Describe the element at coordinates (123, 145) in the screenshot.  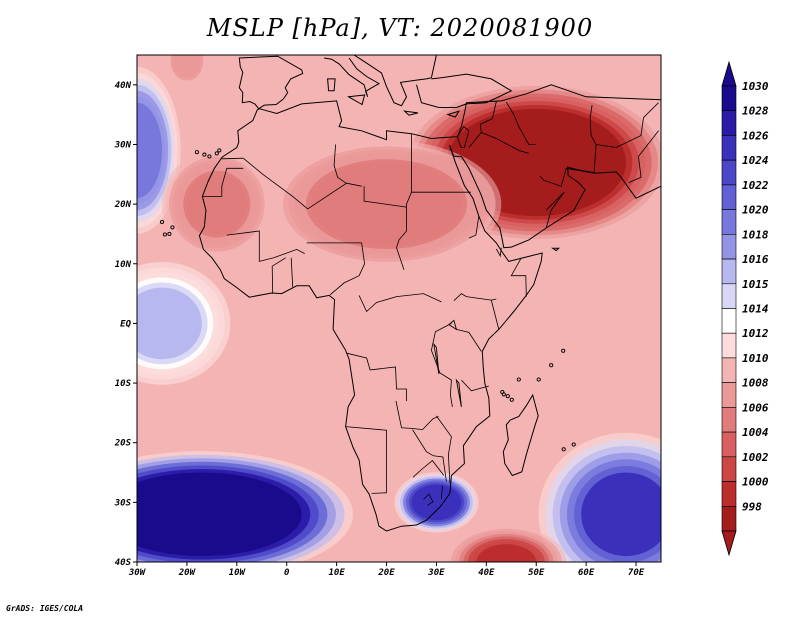
I see `lat-tick-label: 30N` at that location.